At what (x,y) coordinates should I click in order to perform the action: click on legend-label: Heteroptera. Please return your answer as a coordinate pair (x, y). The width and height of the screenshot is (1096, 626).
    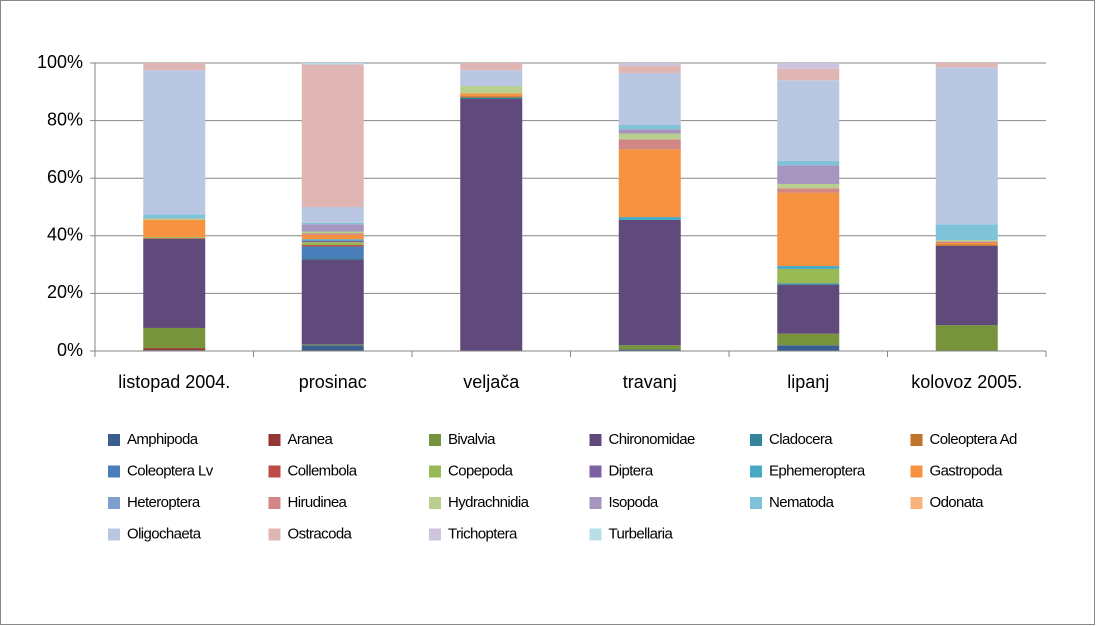
    Looking at the image, I should click on (164, 502).